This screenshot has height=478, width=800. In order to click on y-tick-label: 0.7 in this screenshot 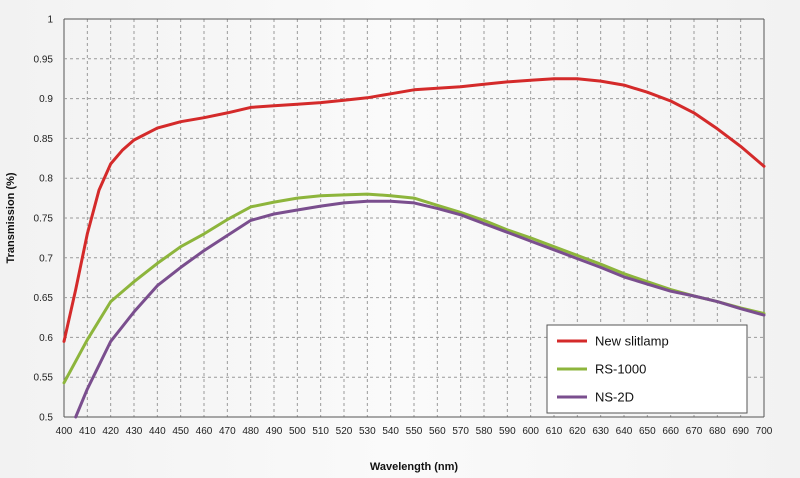, I will do `click(46, 258)`.